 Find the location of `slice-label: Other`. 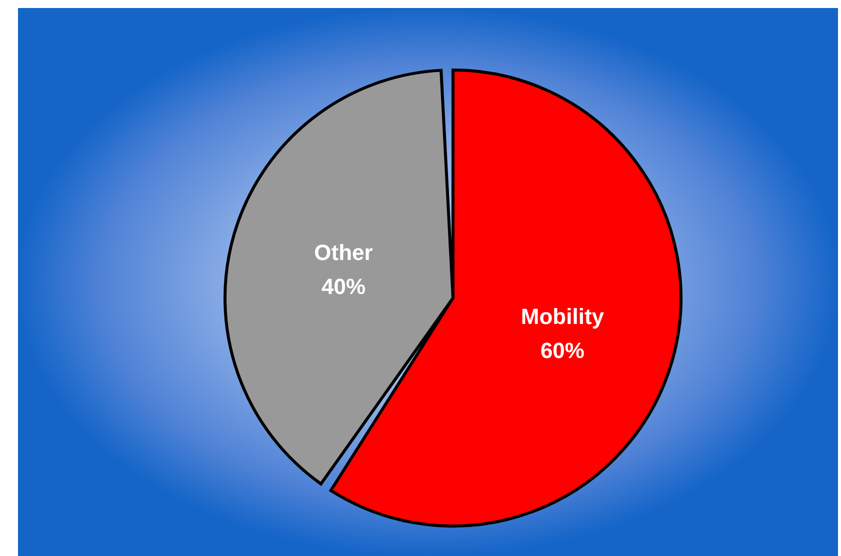

slice-label: Other is located at coordinates (344, 253).